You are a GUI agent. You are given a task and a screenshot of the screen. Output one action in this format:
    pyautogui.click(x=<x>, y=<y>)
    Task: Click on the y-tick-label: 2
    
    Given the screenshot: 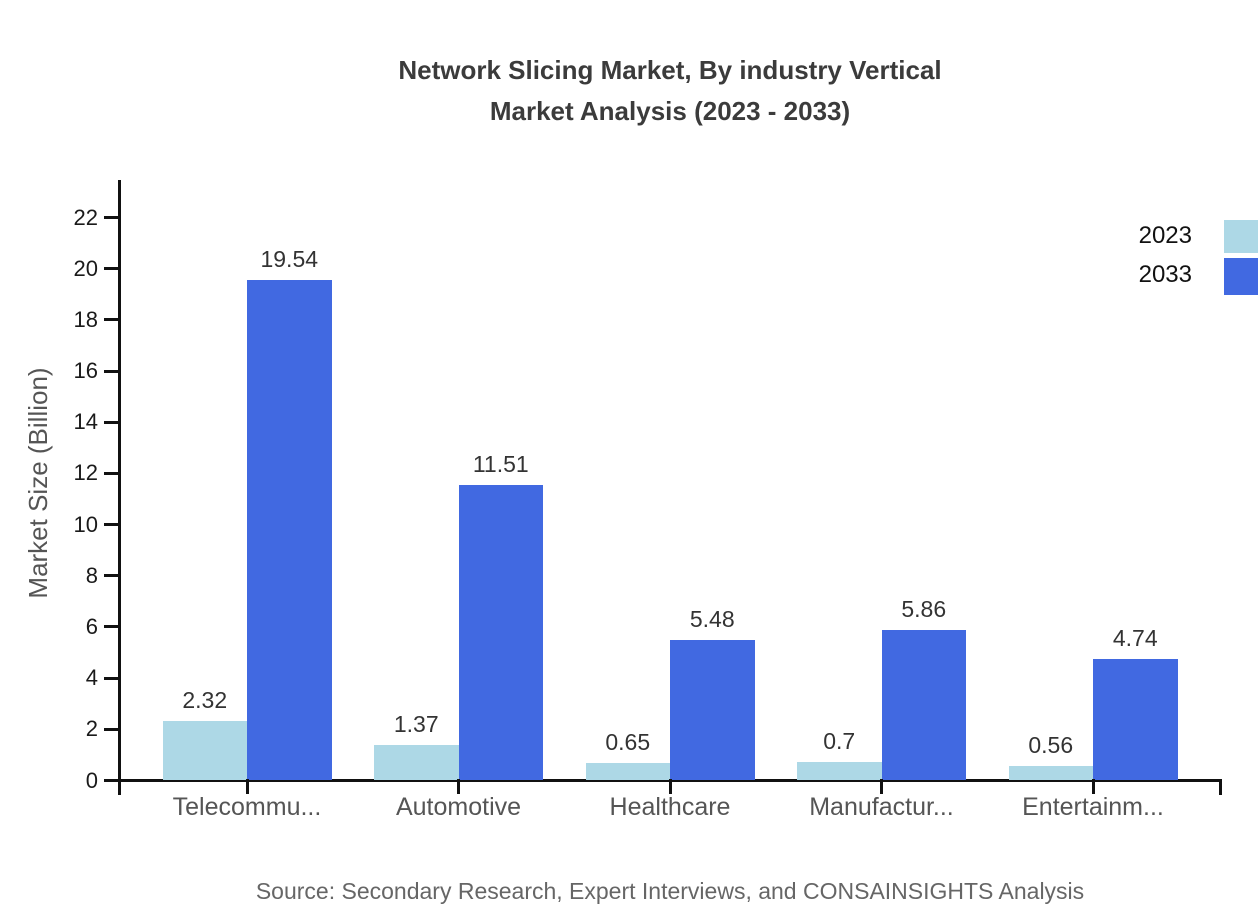 What is the action you would take?
    pyautogui.click(x=91, y=729)
    